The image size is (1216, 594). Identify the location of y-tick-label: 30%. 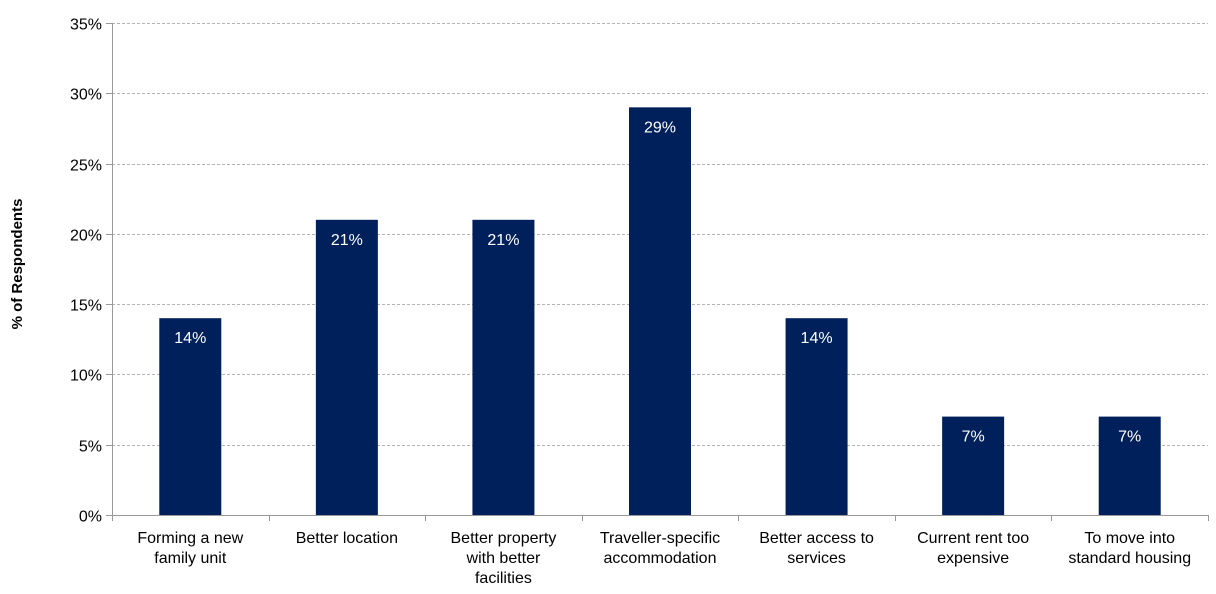
(86, 95).